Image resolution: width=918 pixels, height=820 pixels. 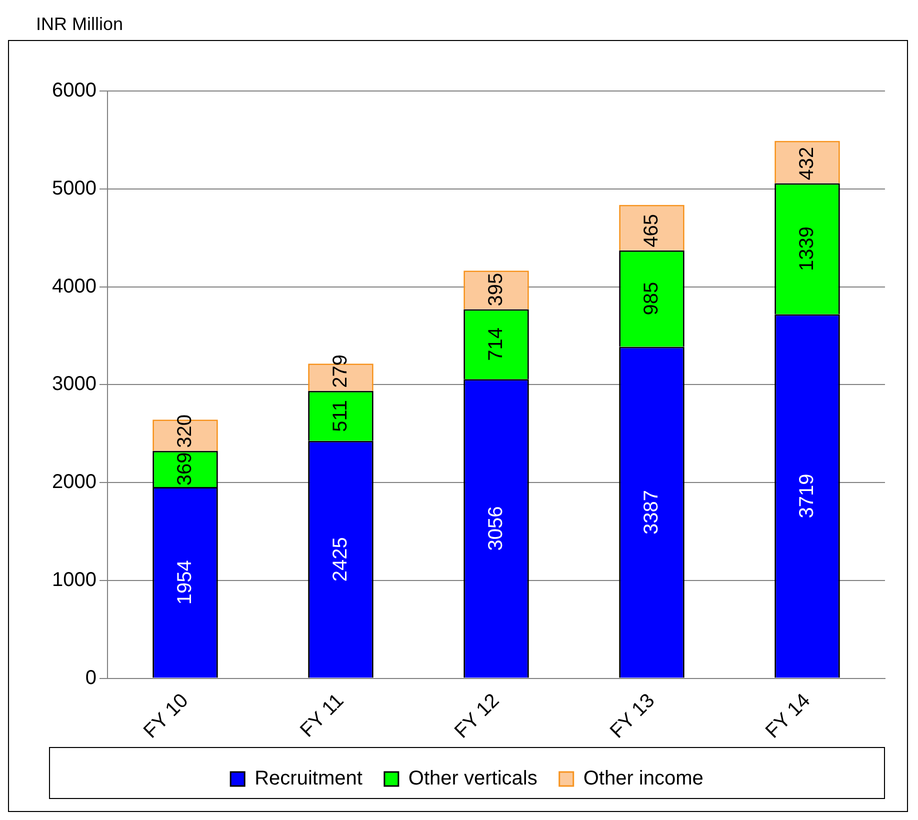 I want to click on data-label: 511, so click(x=340, y=416).